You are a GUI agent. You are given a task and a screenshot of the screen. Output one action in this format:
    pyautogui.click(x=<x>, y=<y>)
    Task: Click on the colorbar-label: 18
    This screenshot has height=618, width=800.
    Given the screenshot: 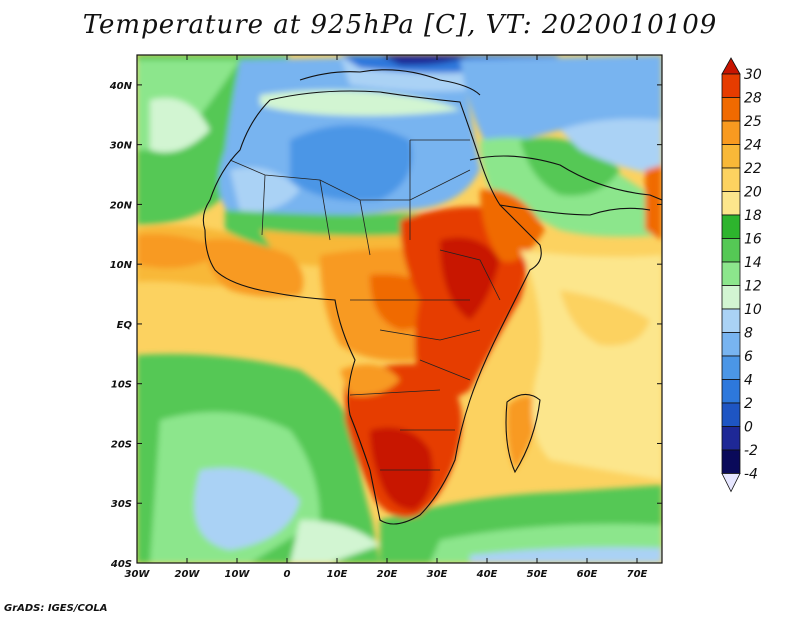 What is the action you would take?
    pyautogui.click(x=753, y=216)
    